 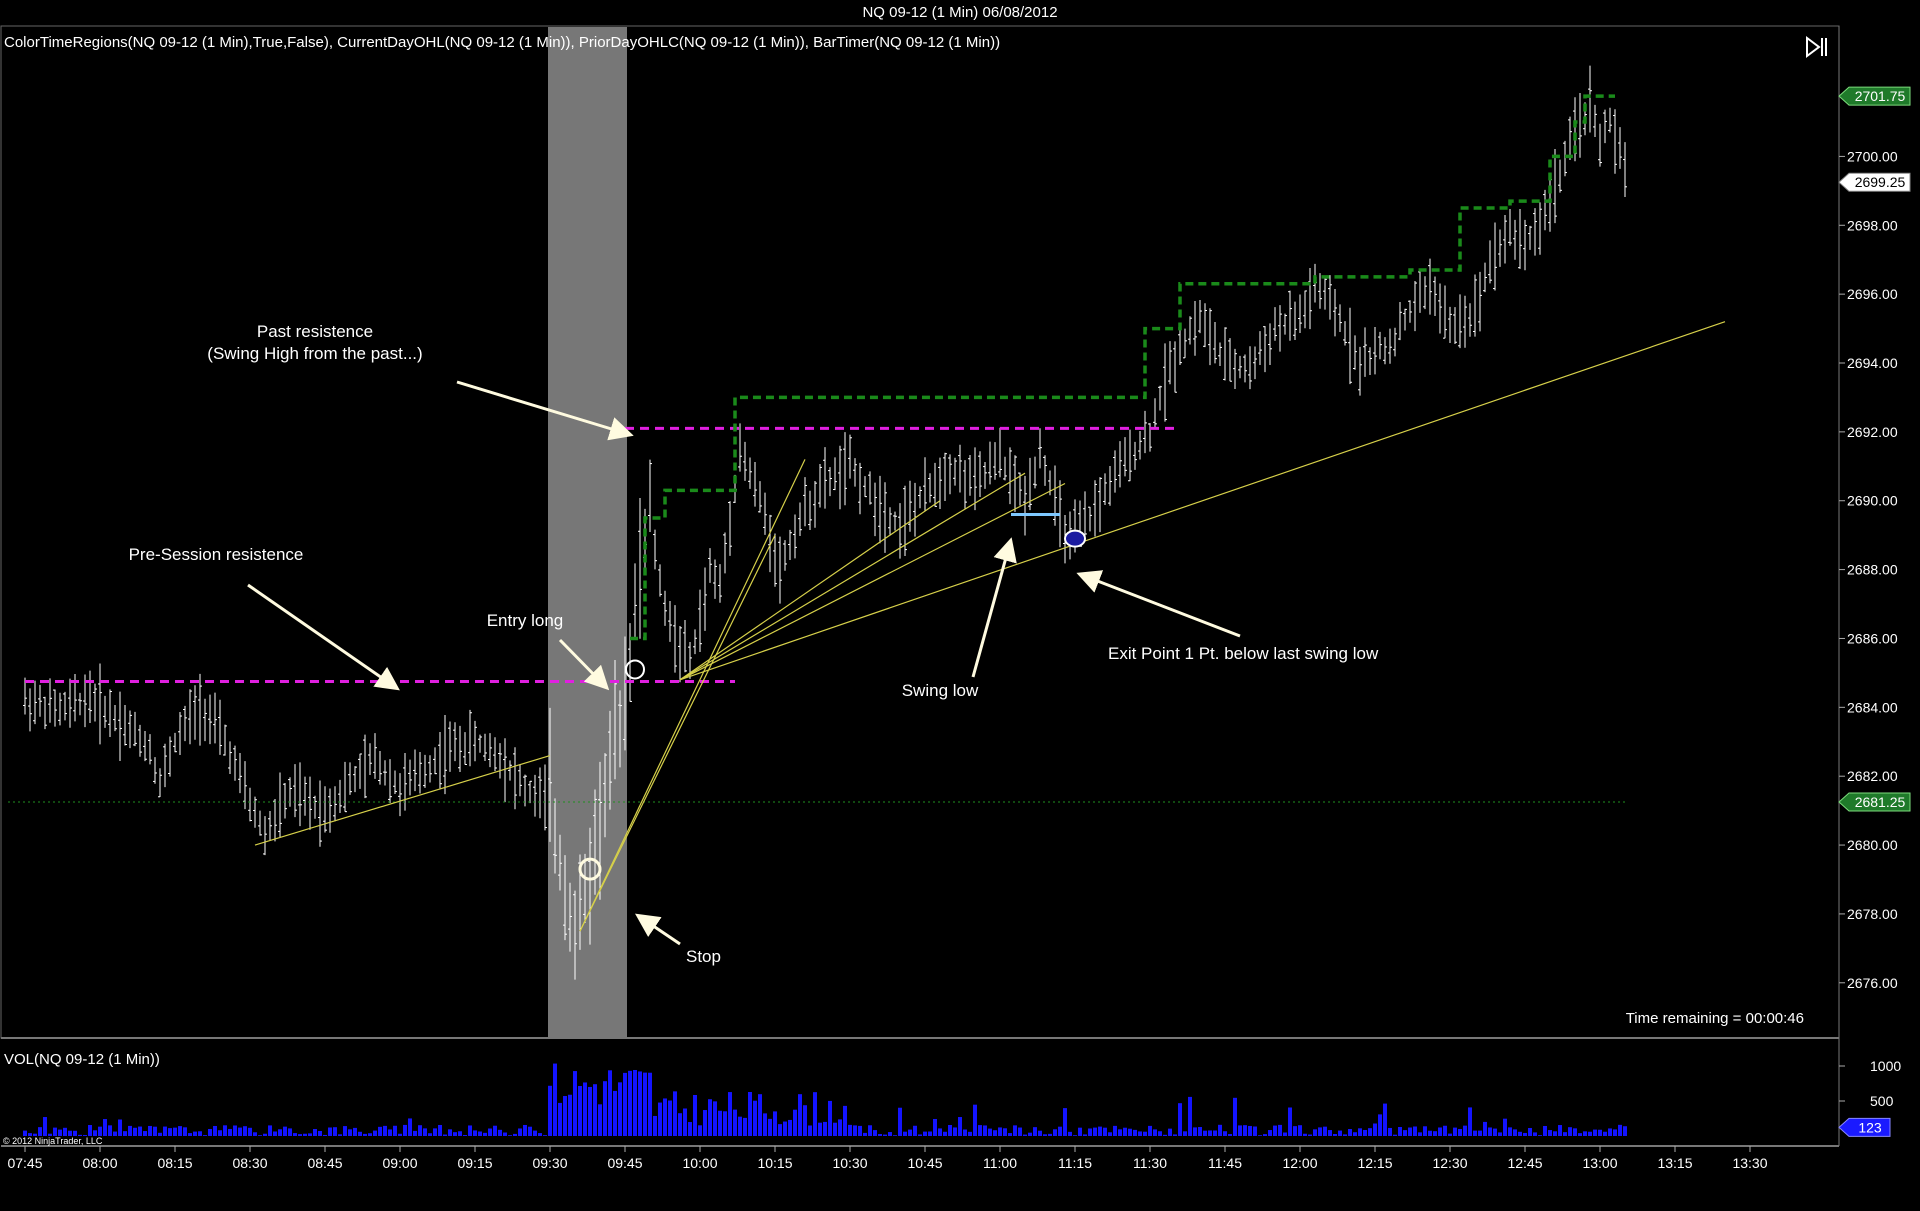 What do you see at coordinates (323, 637) in the screenshot?
I see `arrow-pre-session` at bounding box center [323, 637].